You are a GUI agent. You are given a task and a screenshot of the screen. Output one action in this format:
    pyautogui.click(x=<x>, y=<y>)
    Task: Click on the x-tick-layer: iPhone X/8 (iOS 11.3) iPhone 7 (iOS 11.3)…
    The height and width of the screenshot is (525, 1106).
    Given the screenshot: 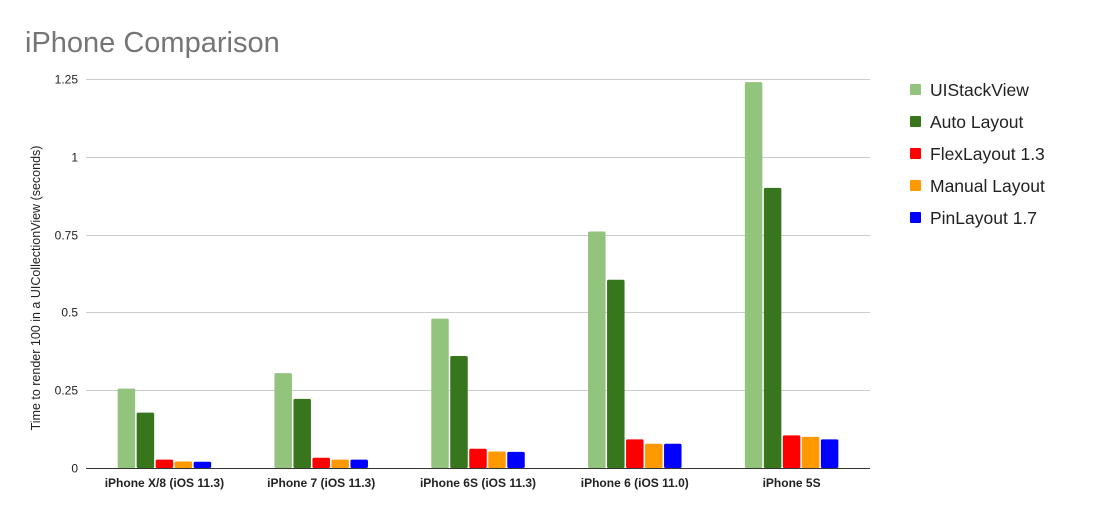 What is the action you would take?
    pyautogui.click(x=463, y=483)
    